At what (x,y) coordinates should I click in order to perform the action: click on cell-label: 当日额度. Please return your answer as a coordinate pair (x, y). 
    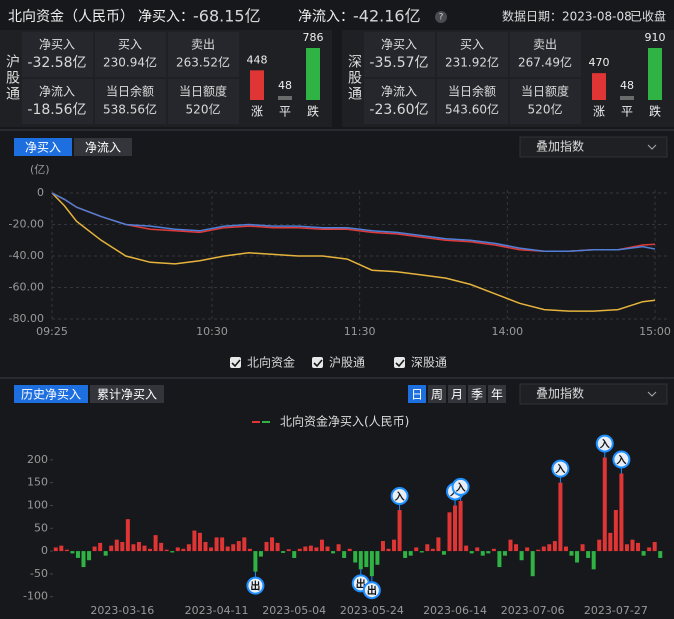
    Looking at the image, I should click on (545, 91).